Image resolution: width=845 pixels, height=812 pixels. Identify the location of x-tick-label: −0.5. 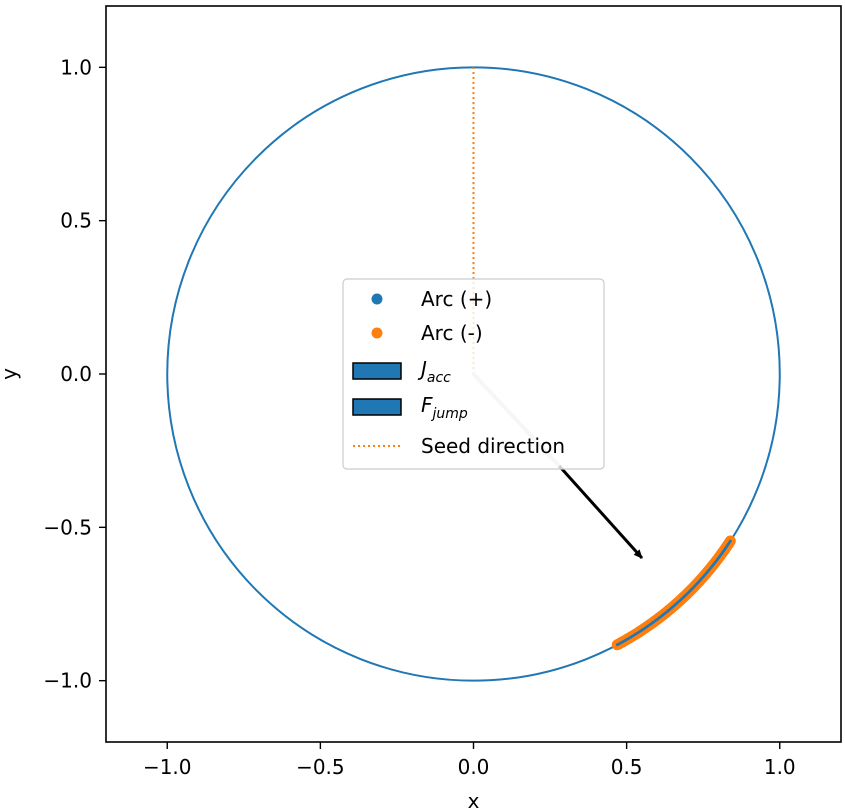
(320, 767).